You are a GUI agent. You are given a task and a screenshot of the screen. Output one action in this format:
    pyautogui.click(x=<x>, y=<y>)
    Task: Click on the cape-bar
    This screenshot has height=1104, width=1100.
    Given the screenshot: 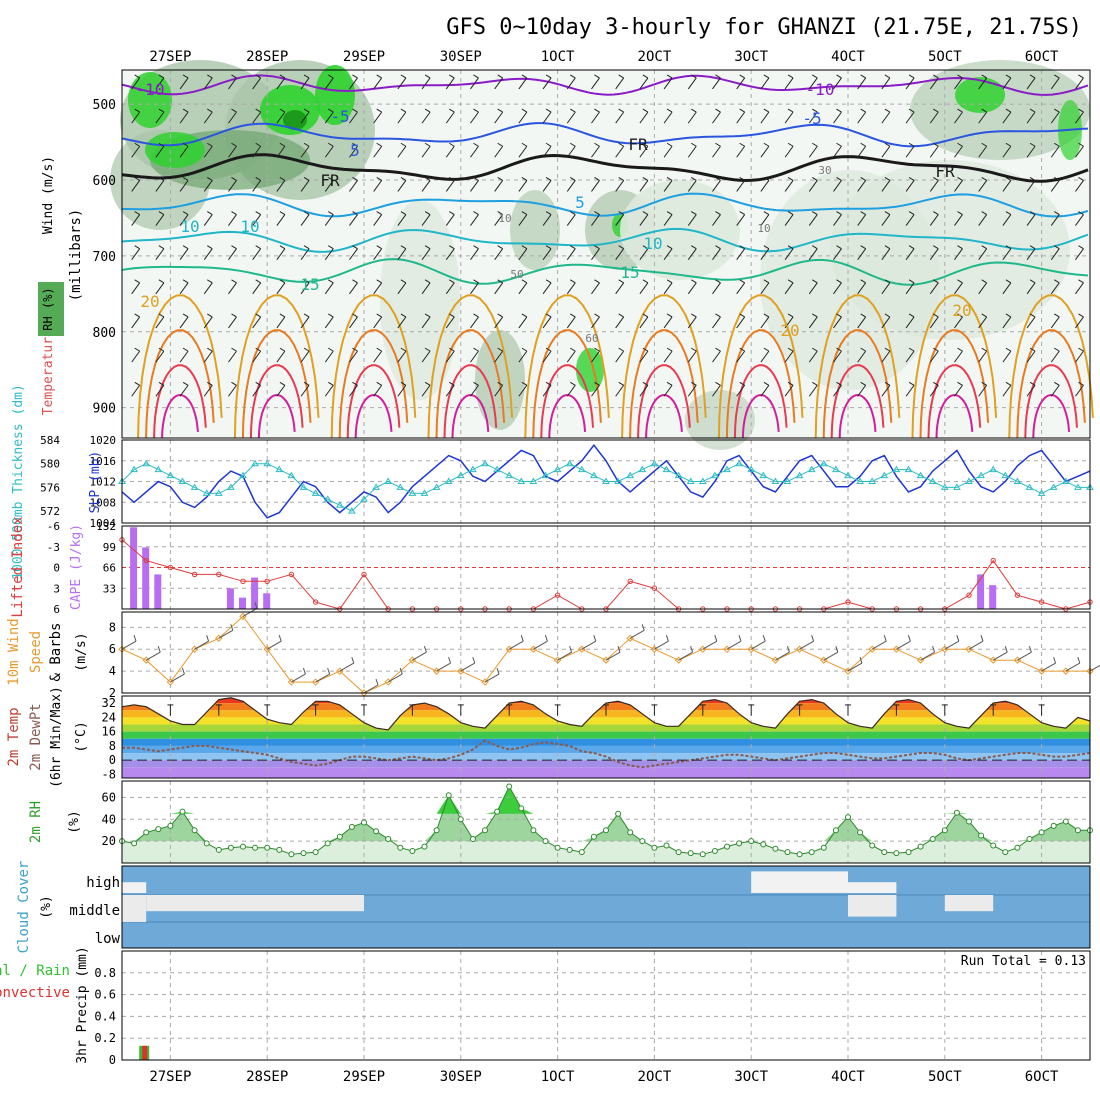 What is the action you would take?
    pyautogui.click(x=981, y=591)
    